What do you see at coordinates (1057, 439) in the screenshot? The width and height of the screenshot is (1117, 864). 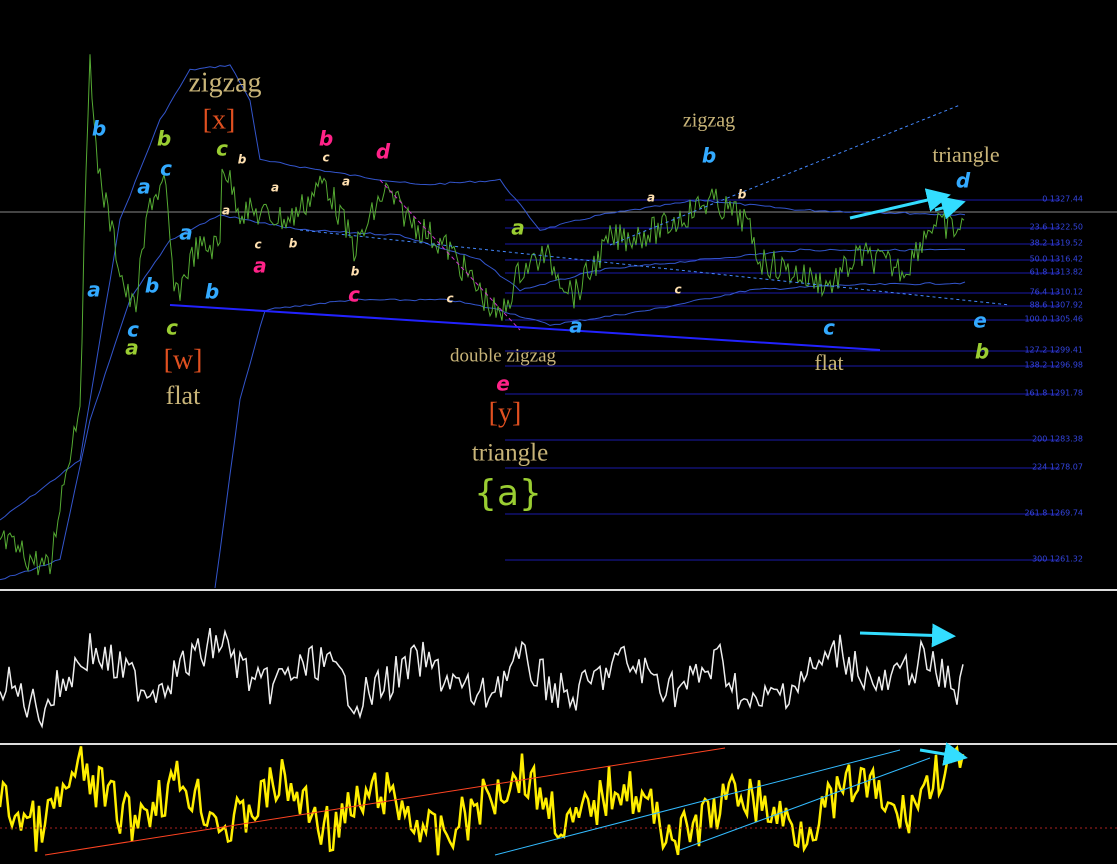 I see `fib-label: 200 1283.38` at bounding box center [1057, 439].